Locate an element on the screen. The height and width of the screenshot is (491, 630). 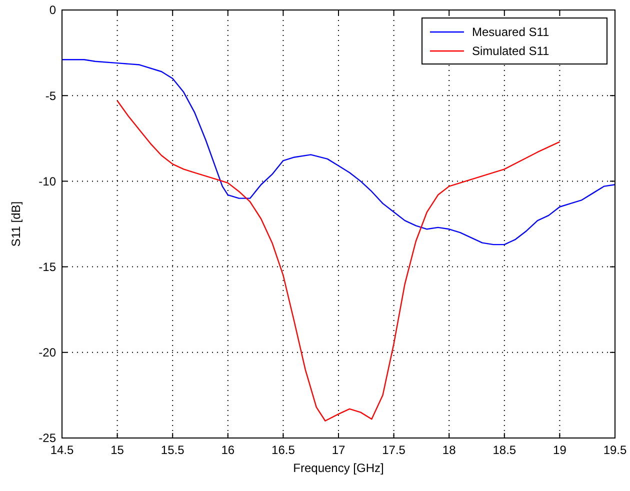
y-tick-label: -20 is located at coordinates (47, 353).